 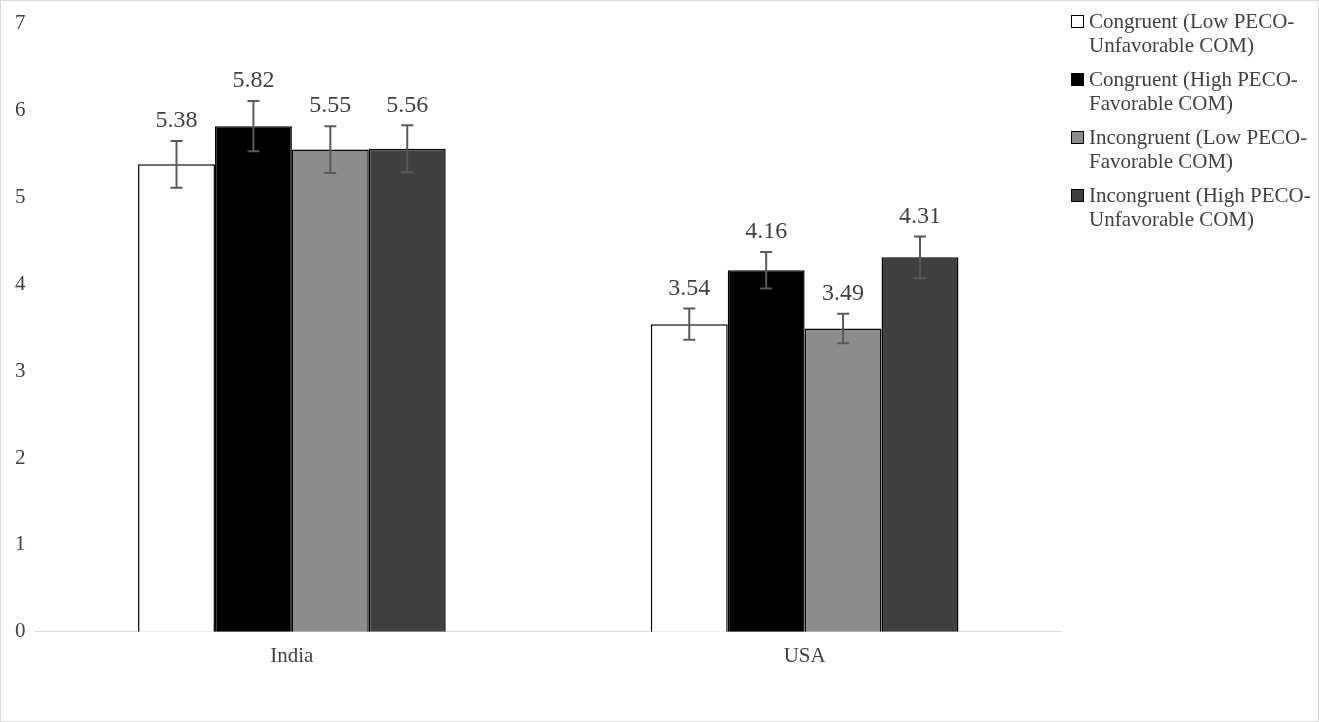 What do you see at coordinates (20, 630) in the screenshot?
I see `y-tick-label: 0` at bounding box center [20, 630].